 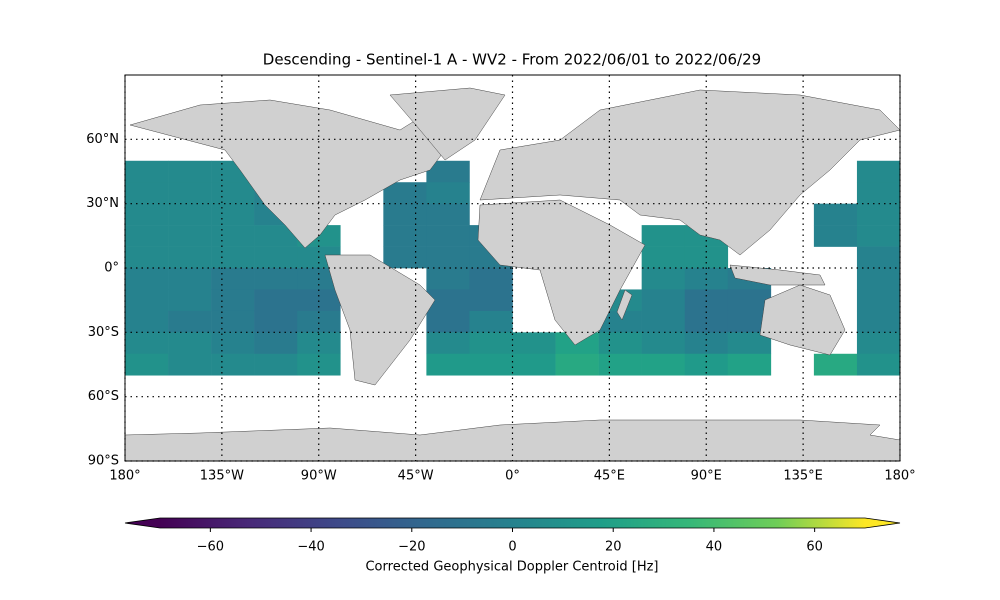 I want to click on x-tick-label: 45°E, so click(x=609, y=476).